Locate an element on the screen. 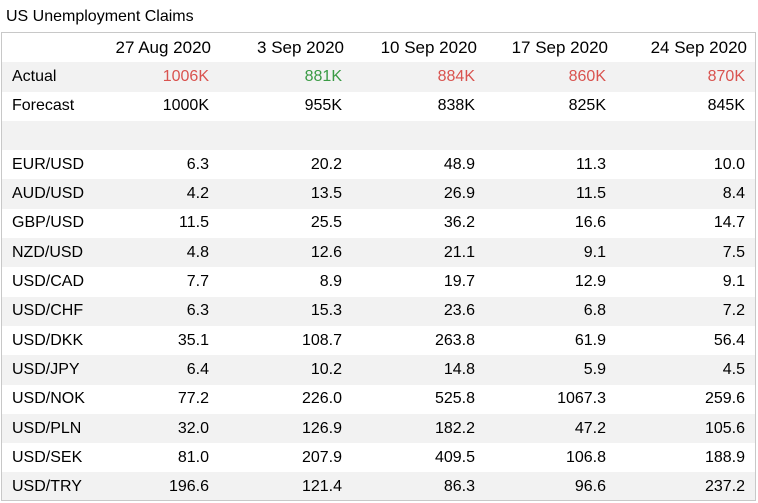 This screenshot has height=503, width=758. pair-value: 16.6 is located at coordinates (590, 223).